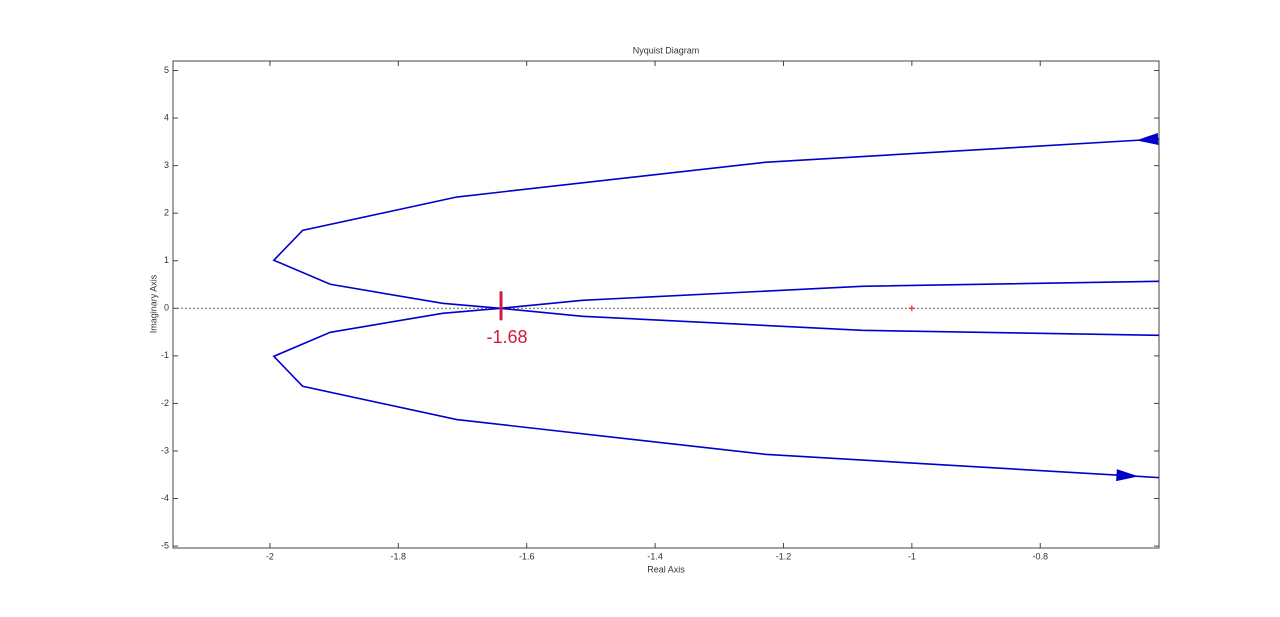 This screenshot has width=1280, height=617. Describe the element at coordinates (1040, 556) in the screenshot. I see `x-tick-label: -0.8` at that location.